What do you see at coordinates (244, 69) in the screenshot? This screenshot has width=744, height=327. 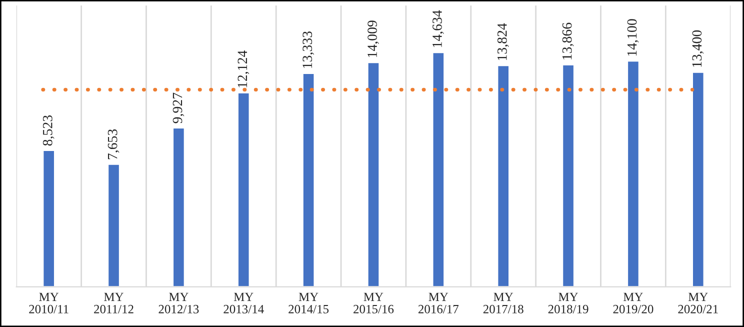 I see `data-label: 12,124` at bounding box center [244, 69].